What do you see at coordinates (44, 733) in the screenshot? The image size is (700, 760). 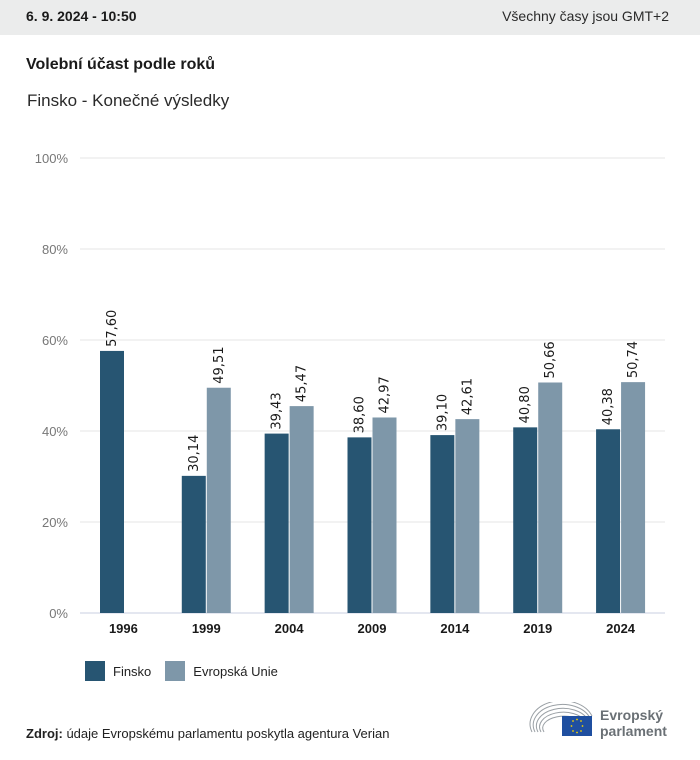 I see `source-label: Zdroj:` at bounding box center [44, 733].